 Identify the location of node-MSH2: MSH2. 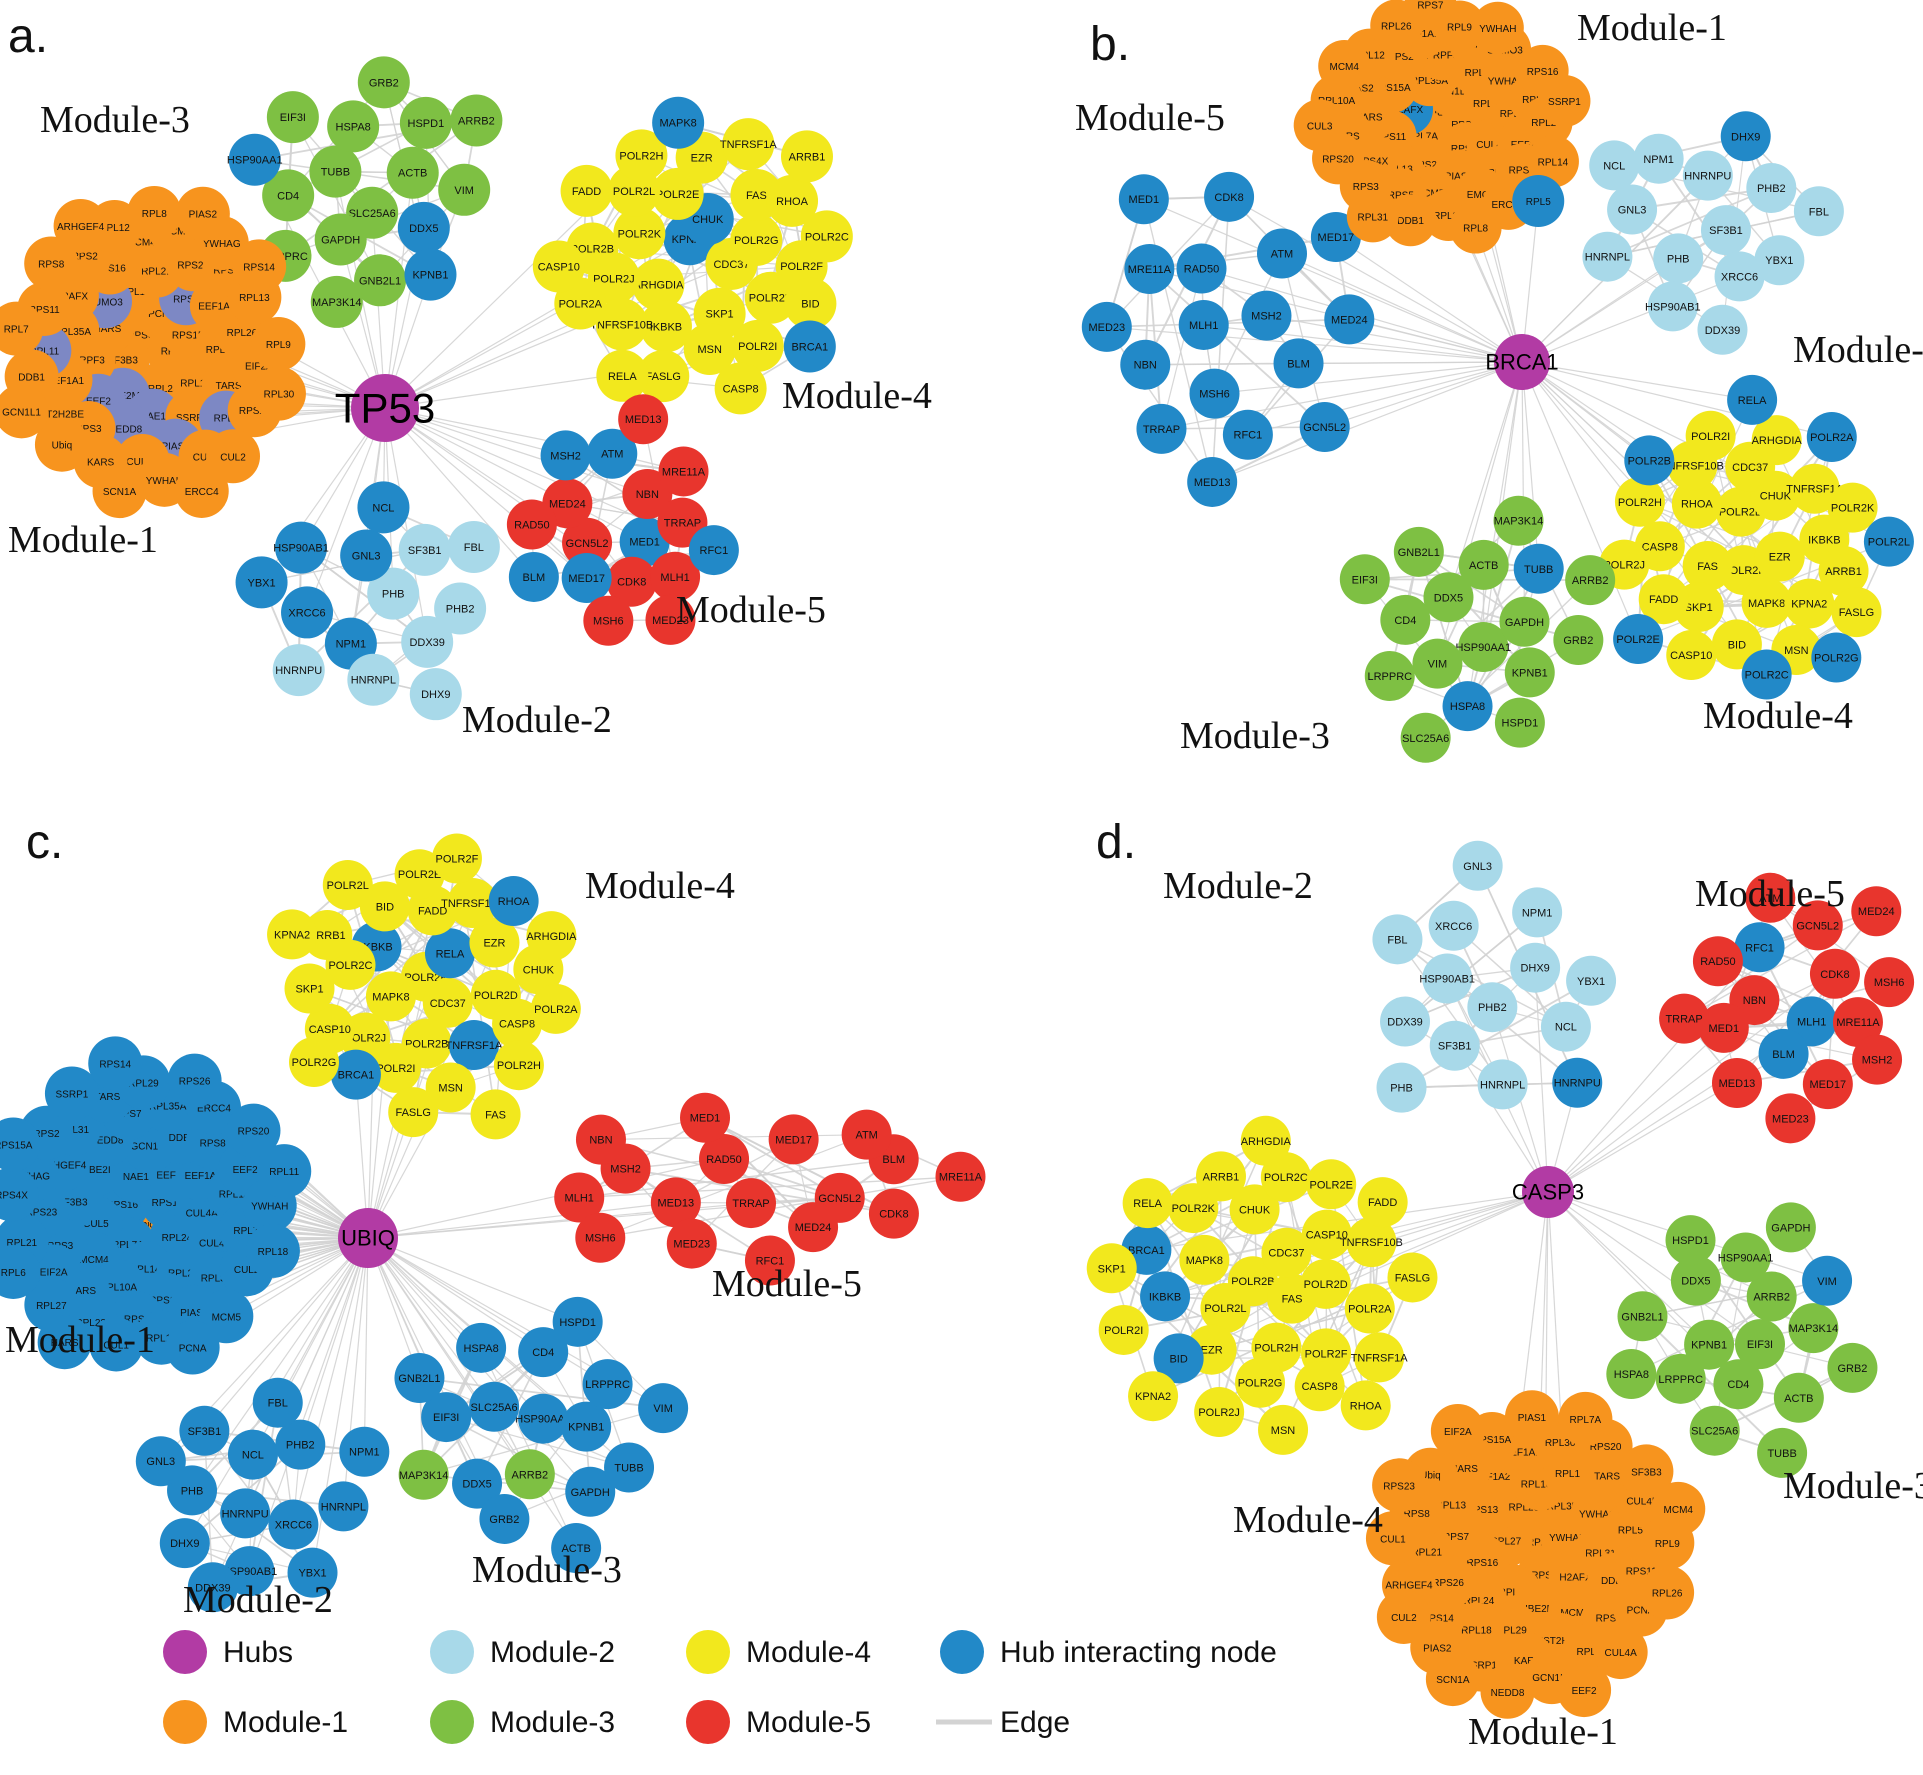
(1877, 1059).